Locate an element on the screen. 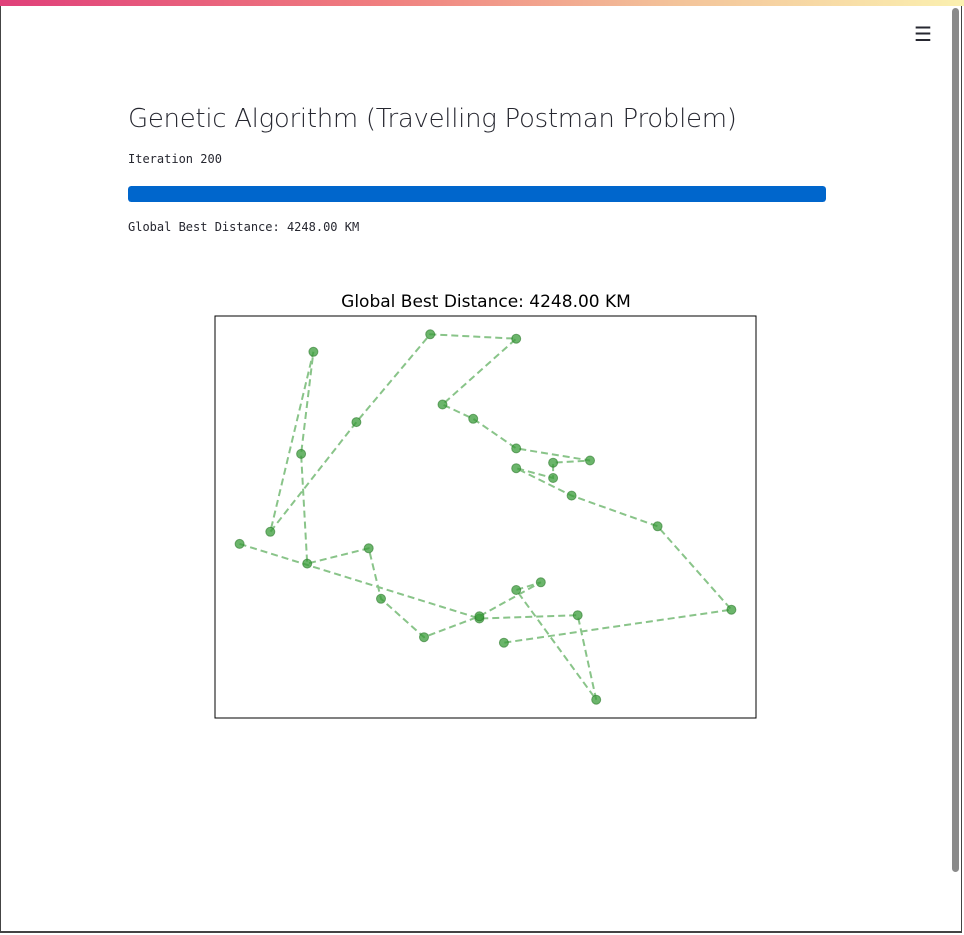 This screenshot has width=964, height=935. hamburger-menu-icon: ☰ is located at coordinates (923, 34).